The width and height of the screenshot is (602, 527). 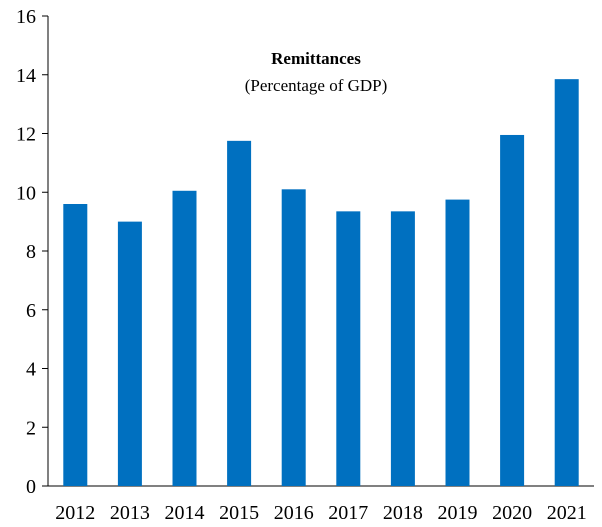 I want to click on y-tick-label: 16, so click(x=26, y=17).